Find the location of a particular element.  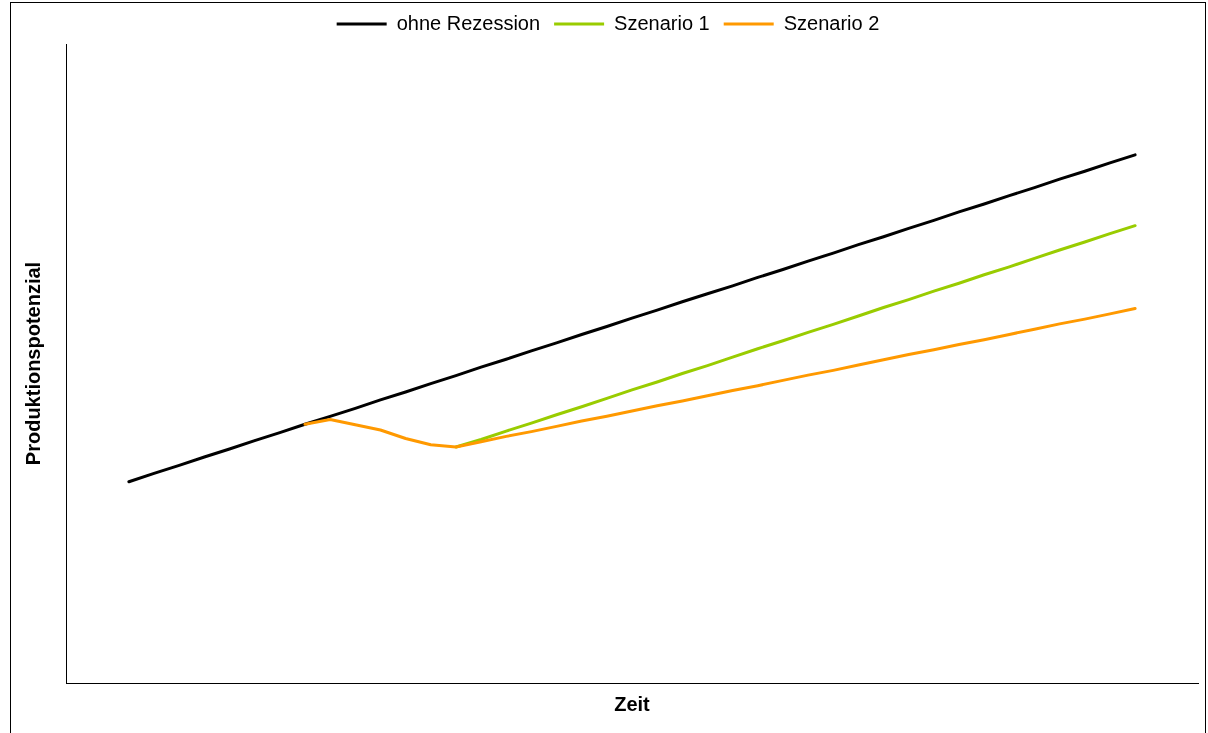

legend-label: ohne Rezession is located at coordinates (468, 22).